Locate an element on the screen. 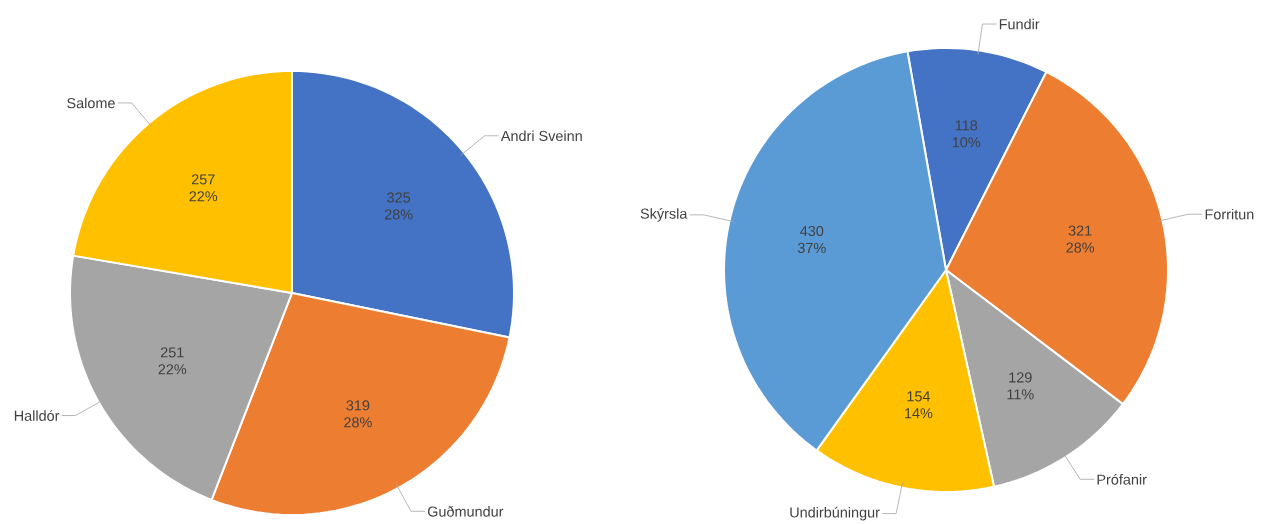 This screenshot has width=1272, height=524. slice-label: Halldór is located at coordinates (37, 415).